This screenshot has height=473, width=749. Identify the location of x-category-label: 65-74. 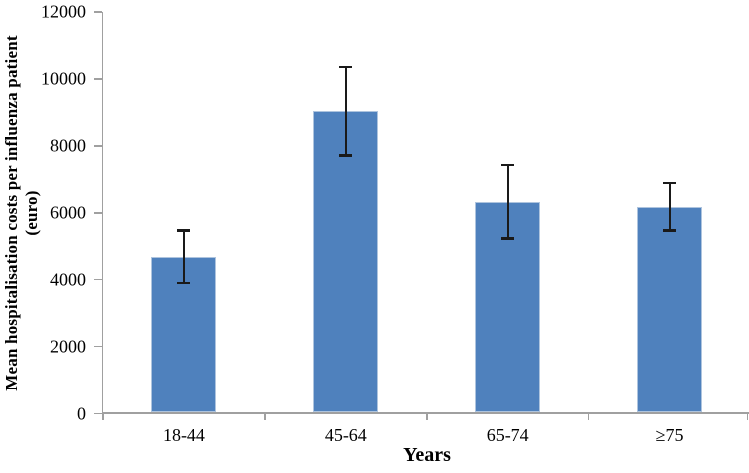
(507, 434).